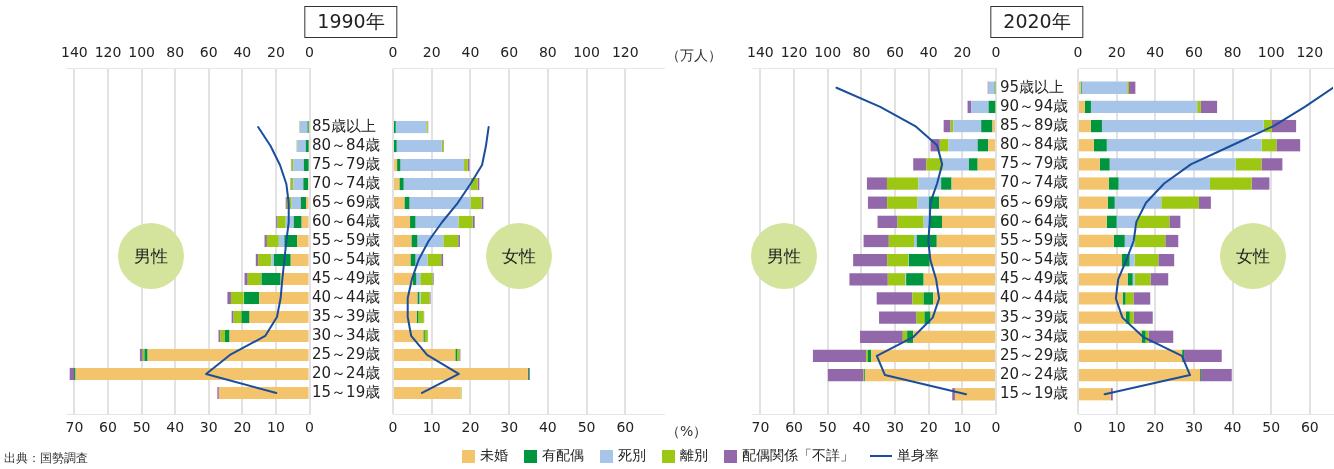 This screenshot has height=469, width=1334. What do you see at coordinates (687, 432) in the screenshot?
I see `x2-axis-title: （%）` at bounding box center [687, 432].